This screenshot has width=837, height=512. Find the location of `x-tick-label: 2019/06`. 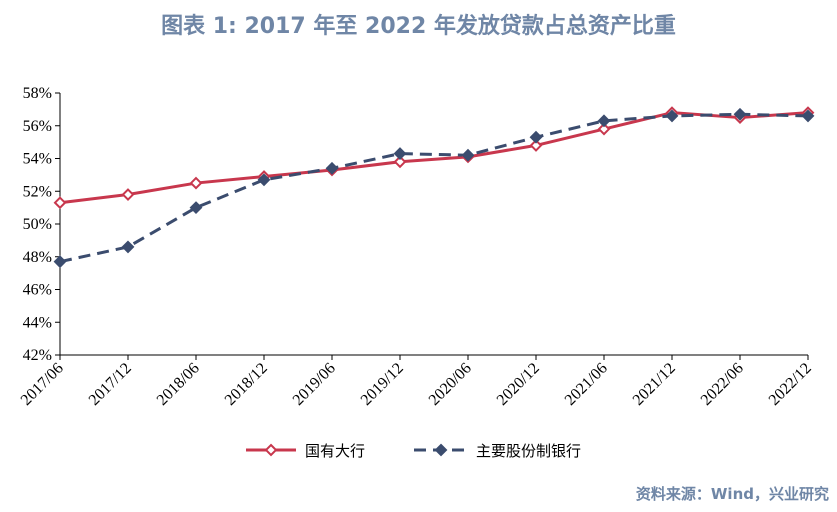

x-tick-label: 2019/06 is located at coordinates (314, 384).